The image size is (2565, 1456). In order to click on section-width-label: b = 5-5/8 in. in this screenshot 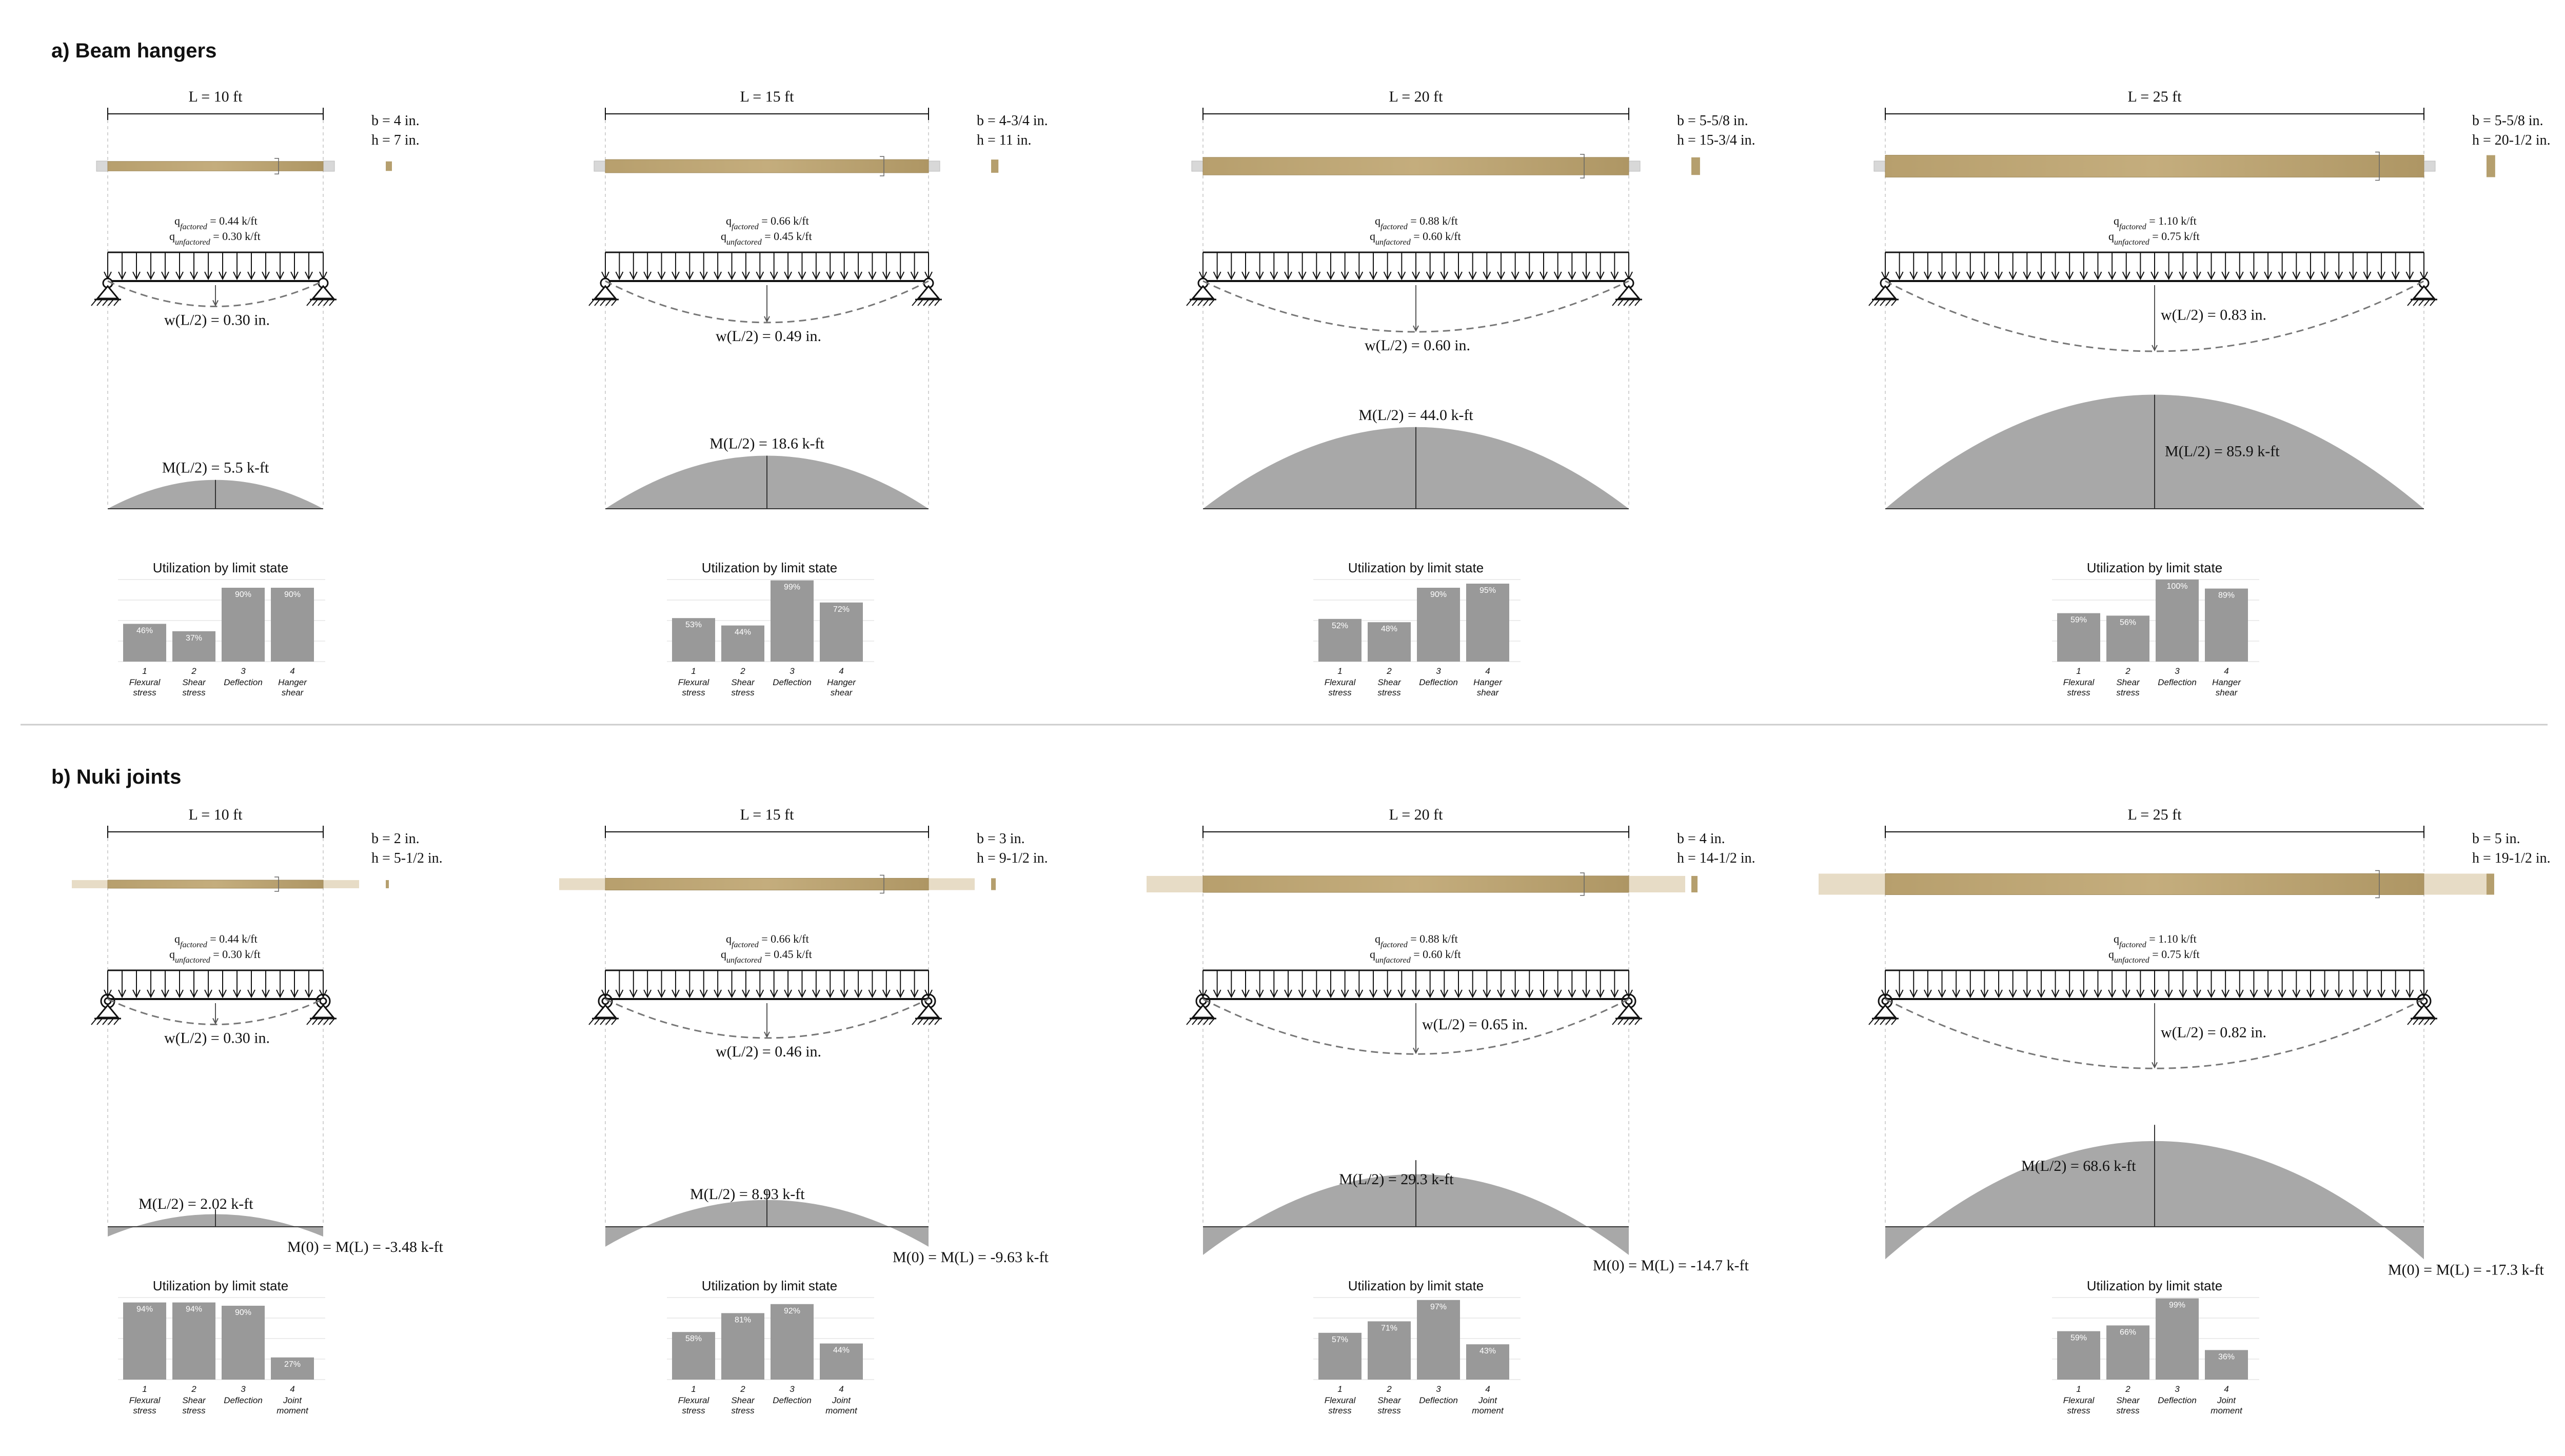, I will do `click(2507, 121)`.